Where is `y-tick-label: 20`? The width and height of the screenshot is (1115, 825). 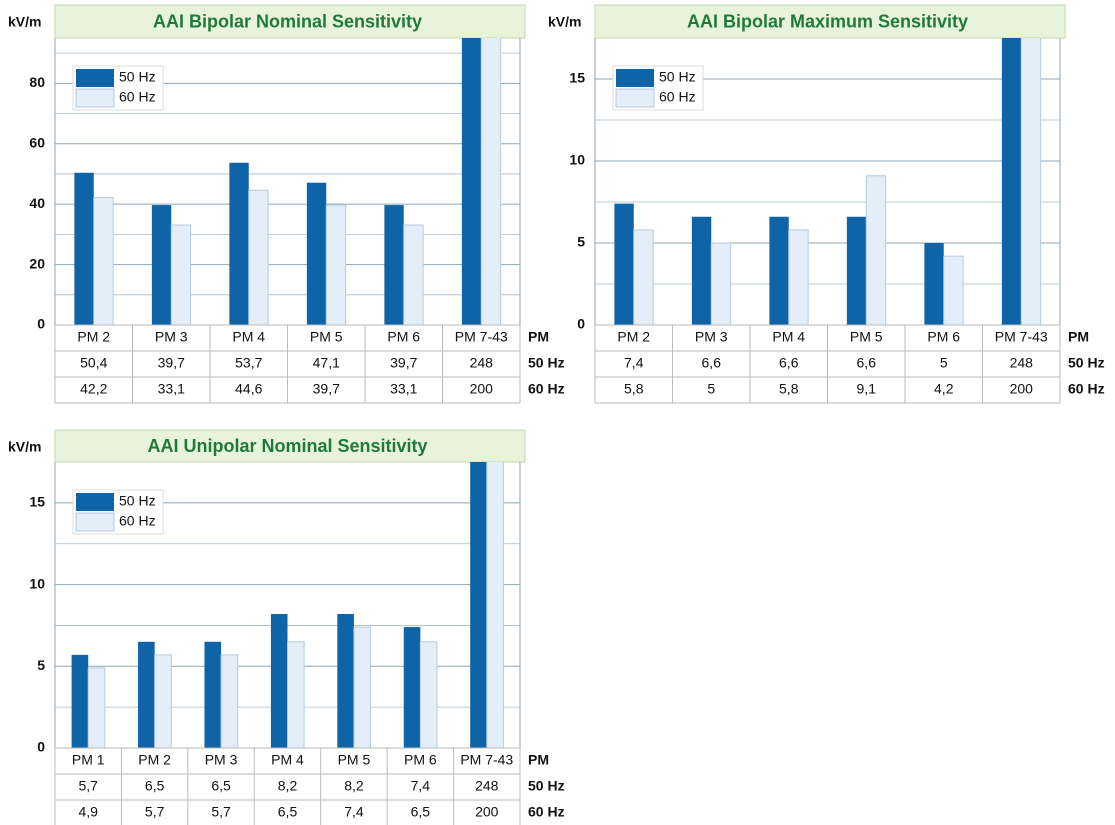 y-tick-label: 20 is located at coordinates (37, 263).